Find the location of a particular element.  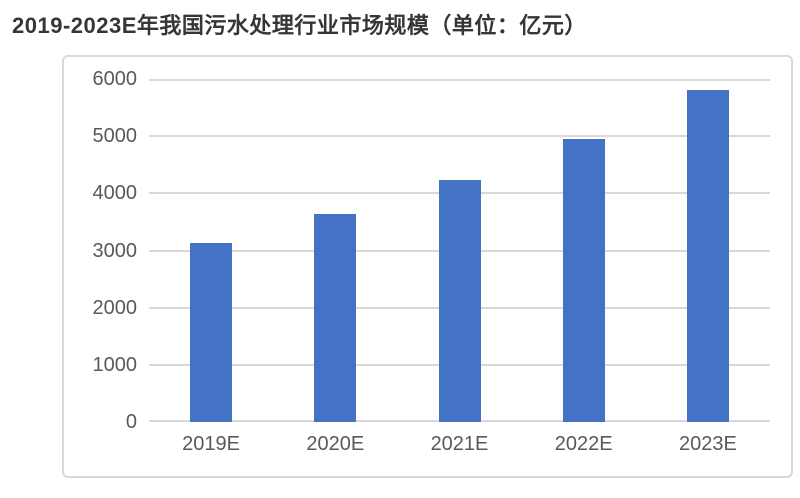

bar-2019E is located at coordinates (211, 332).